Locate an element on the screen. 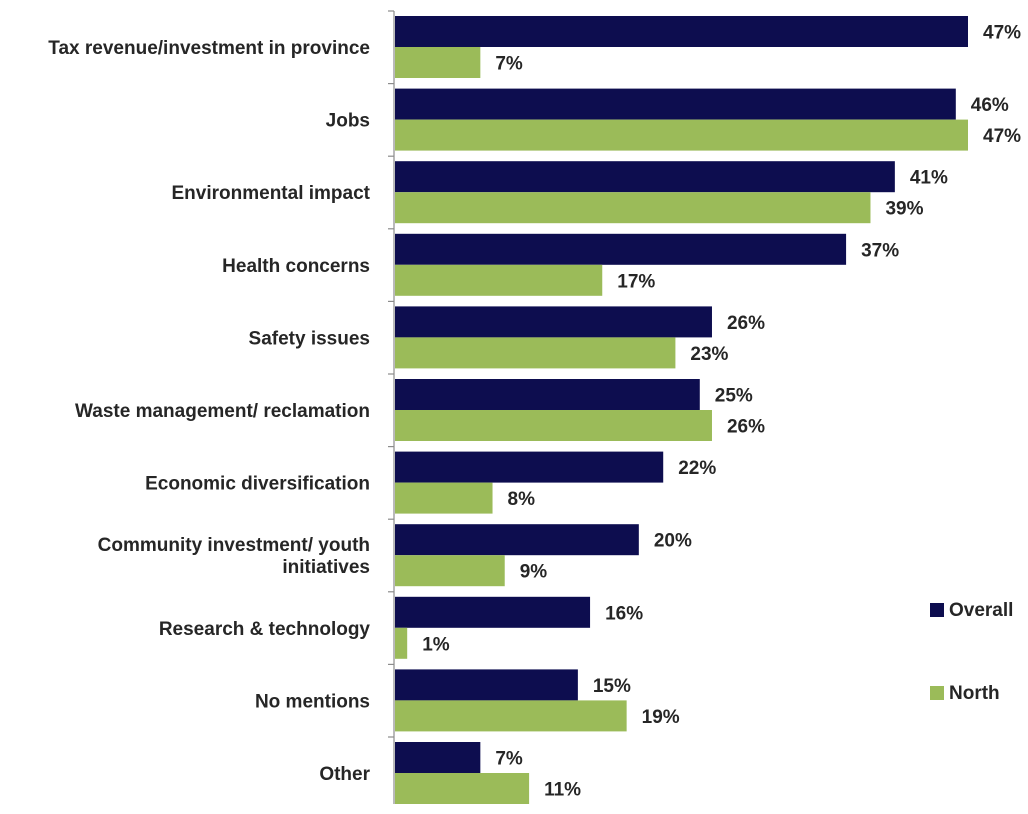 The image size is (1028, 814). category-label-line: Health concerns is located at coordinates (296, 266).